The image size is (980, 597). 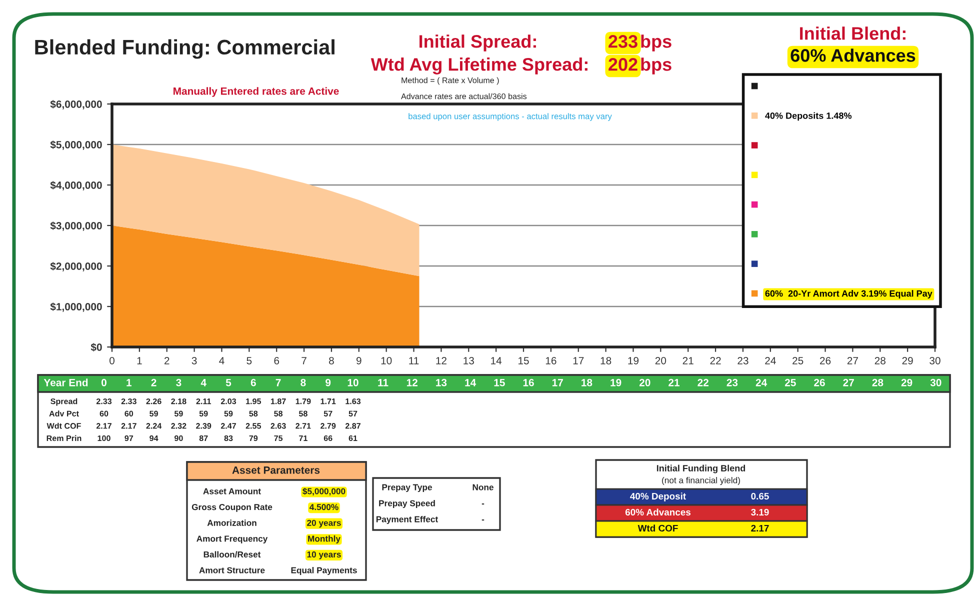 I want to click on text: 97, so click(x=129, y=438).